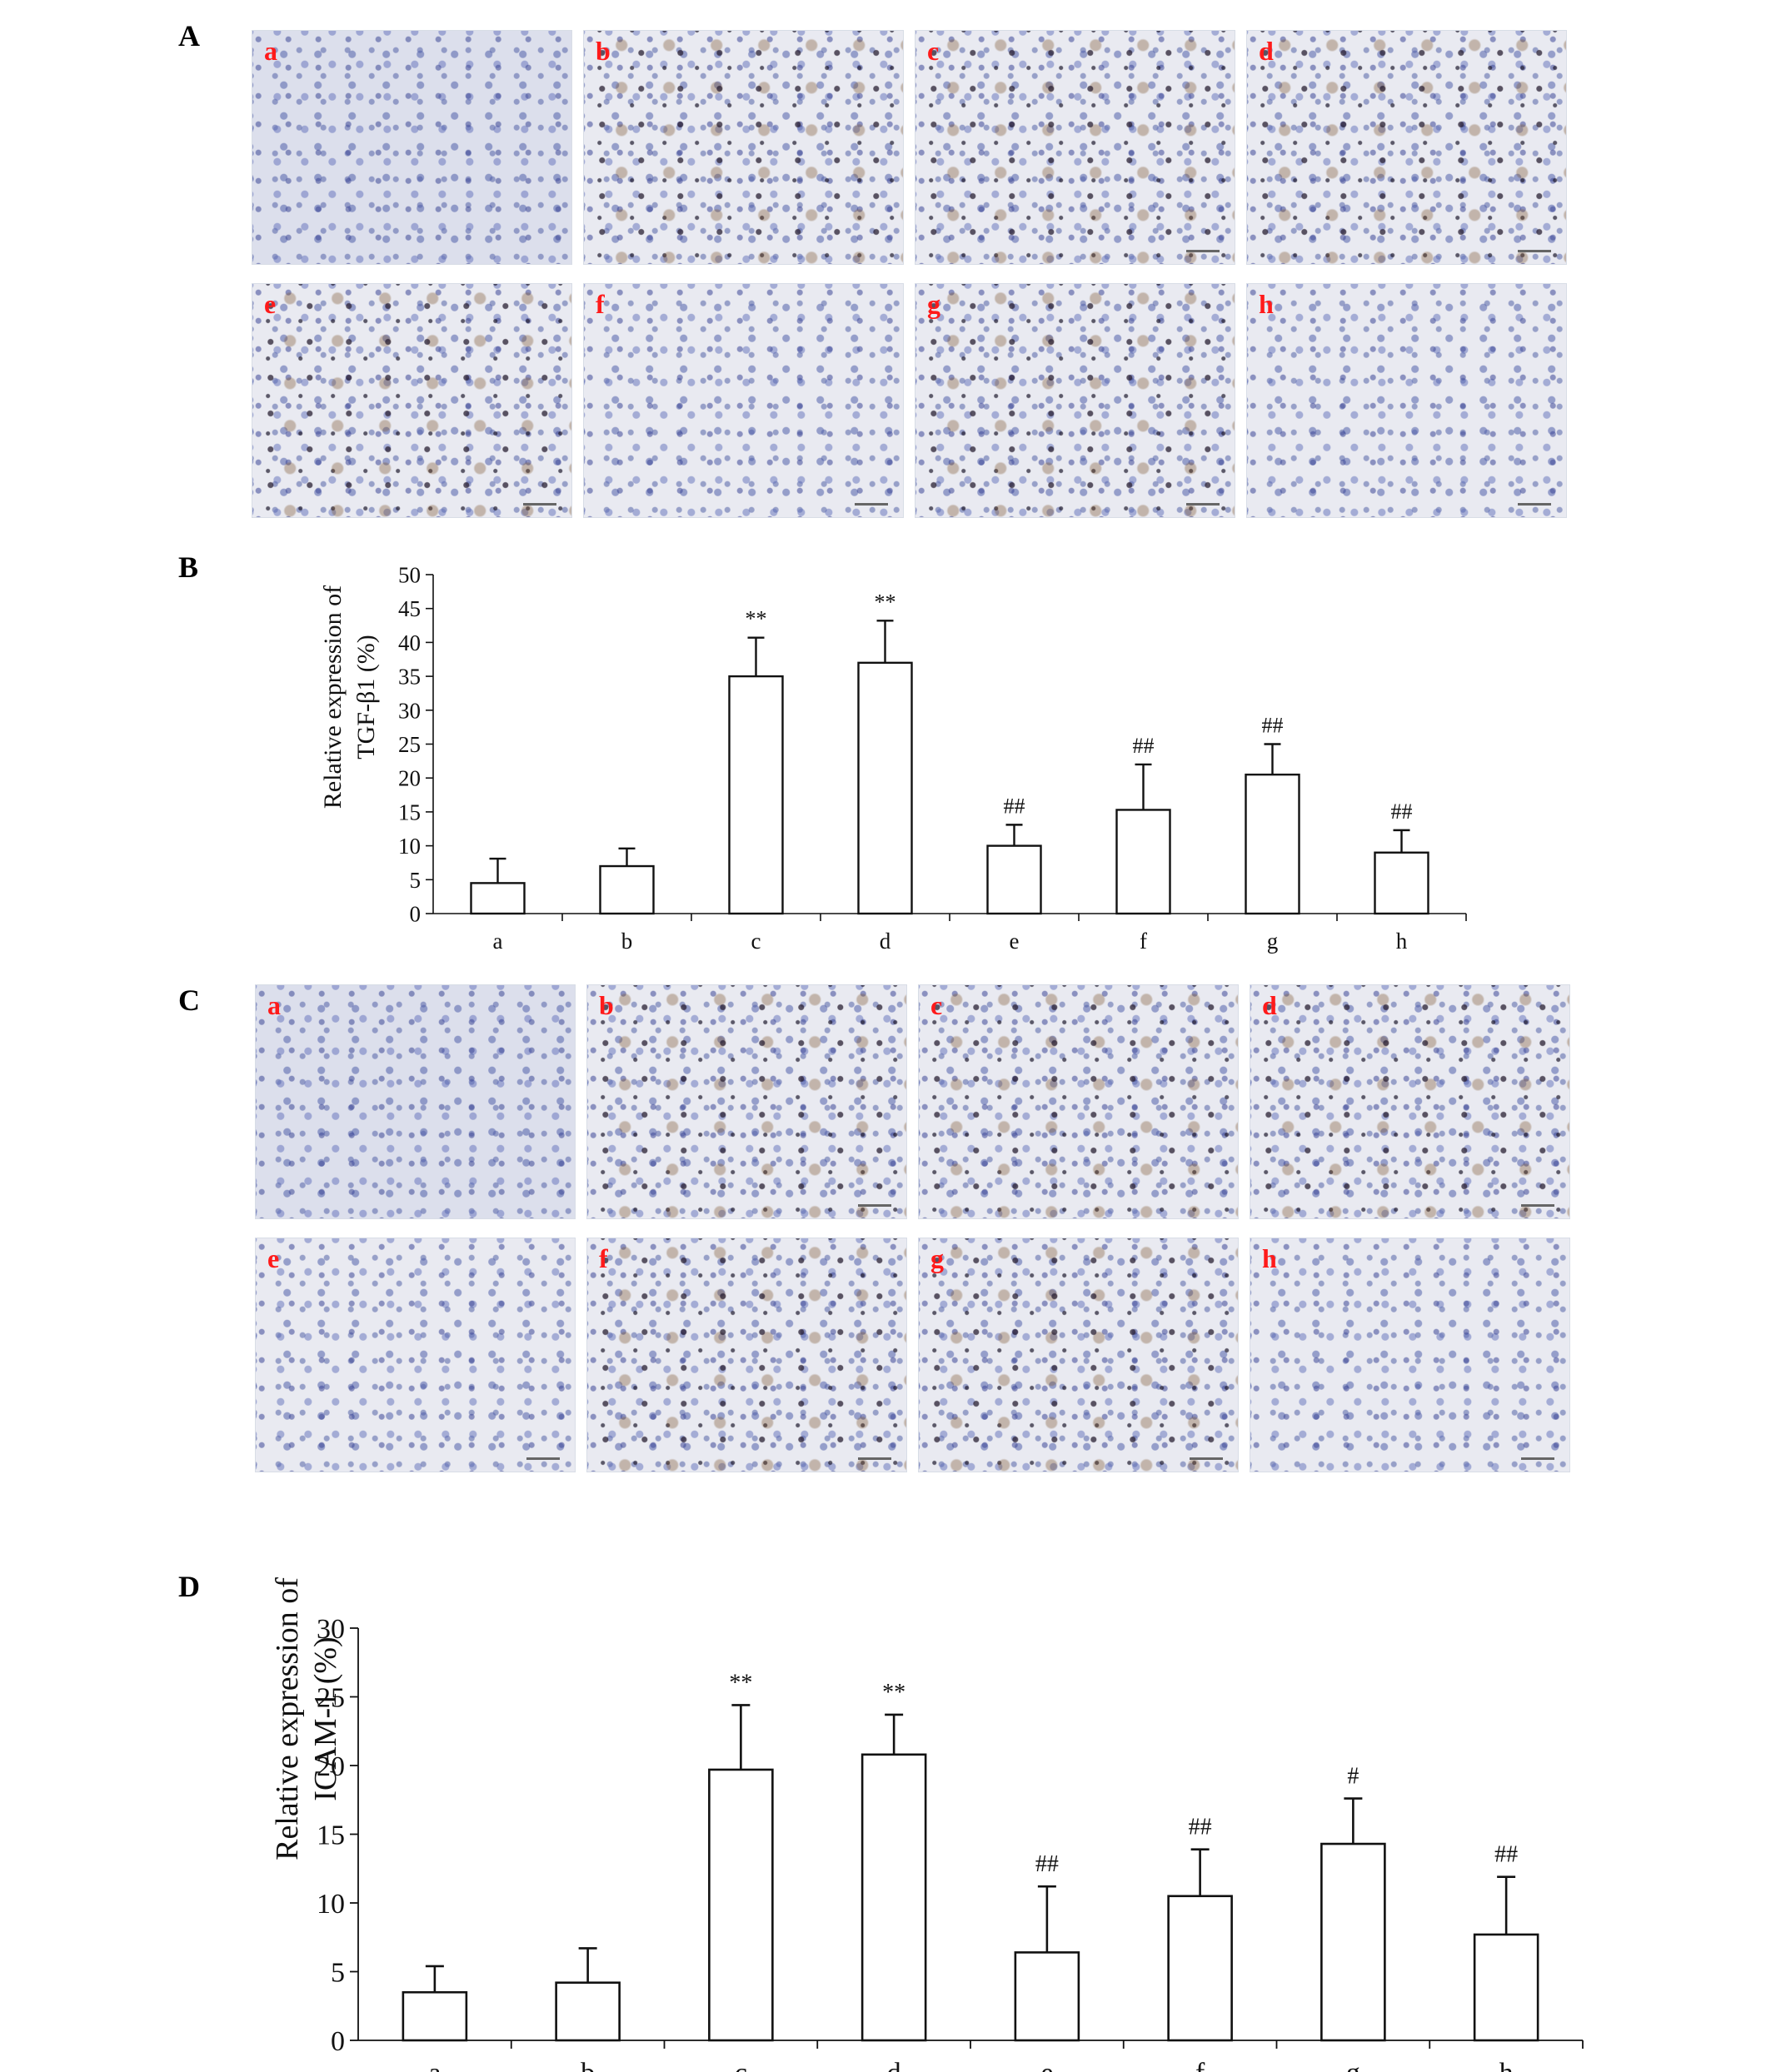 This screenshot has height=2072, width=1771. Describe the element at coordinates (331, 1835) in the screenshot. I see `y-tick-label: 15` at that location.